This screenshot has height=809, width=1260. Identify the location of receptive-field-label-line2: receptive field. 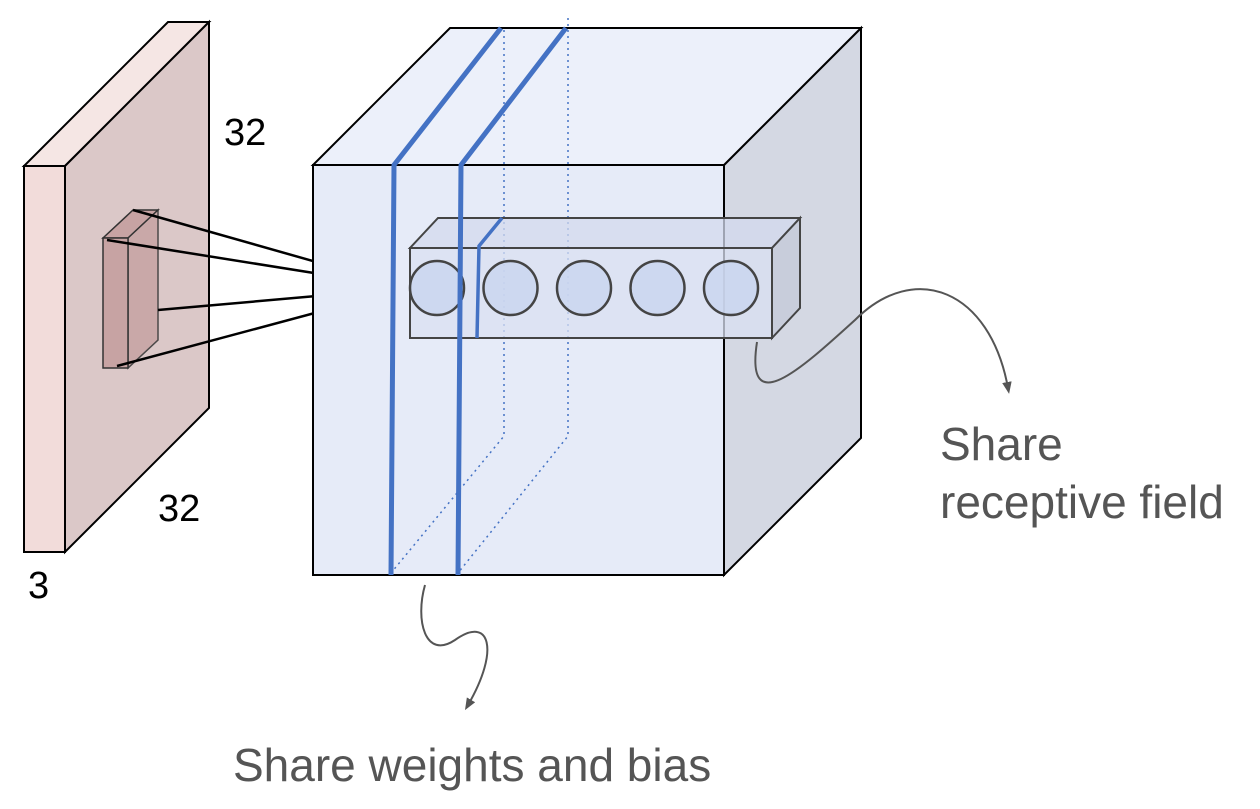
(1082, 502).